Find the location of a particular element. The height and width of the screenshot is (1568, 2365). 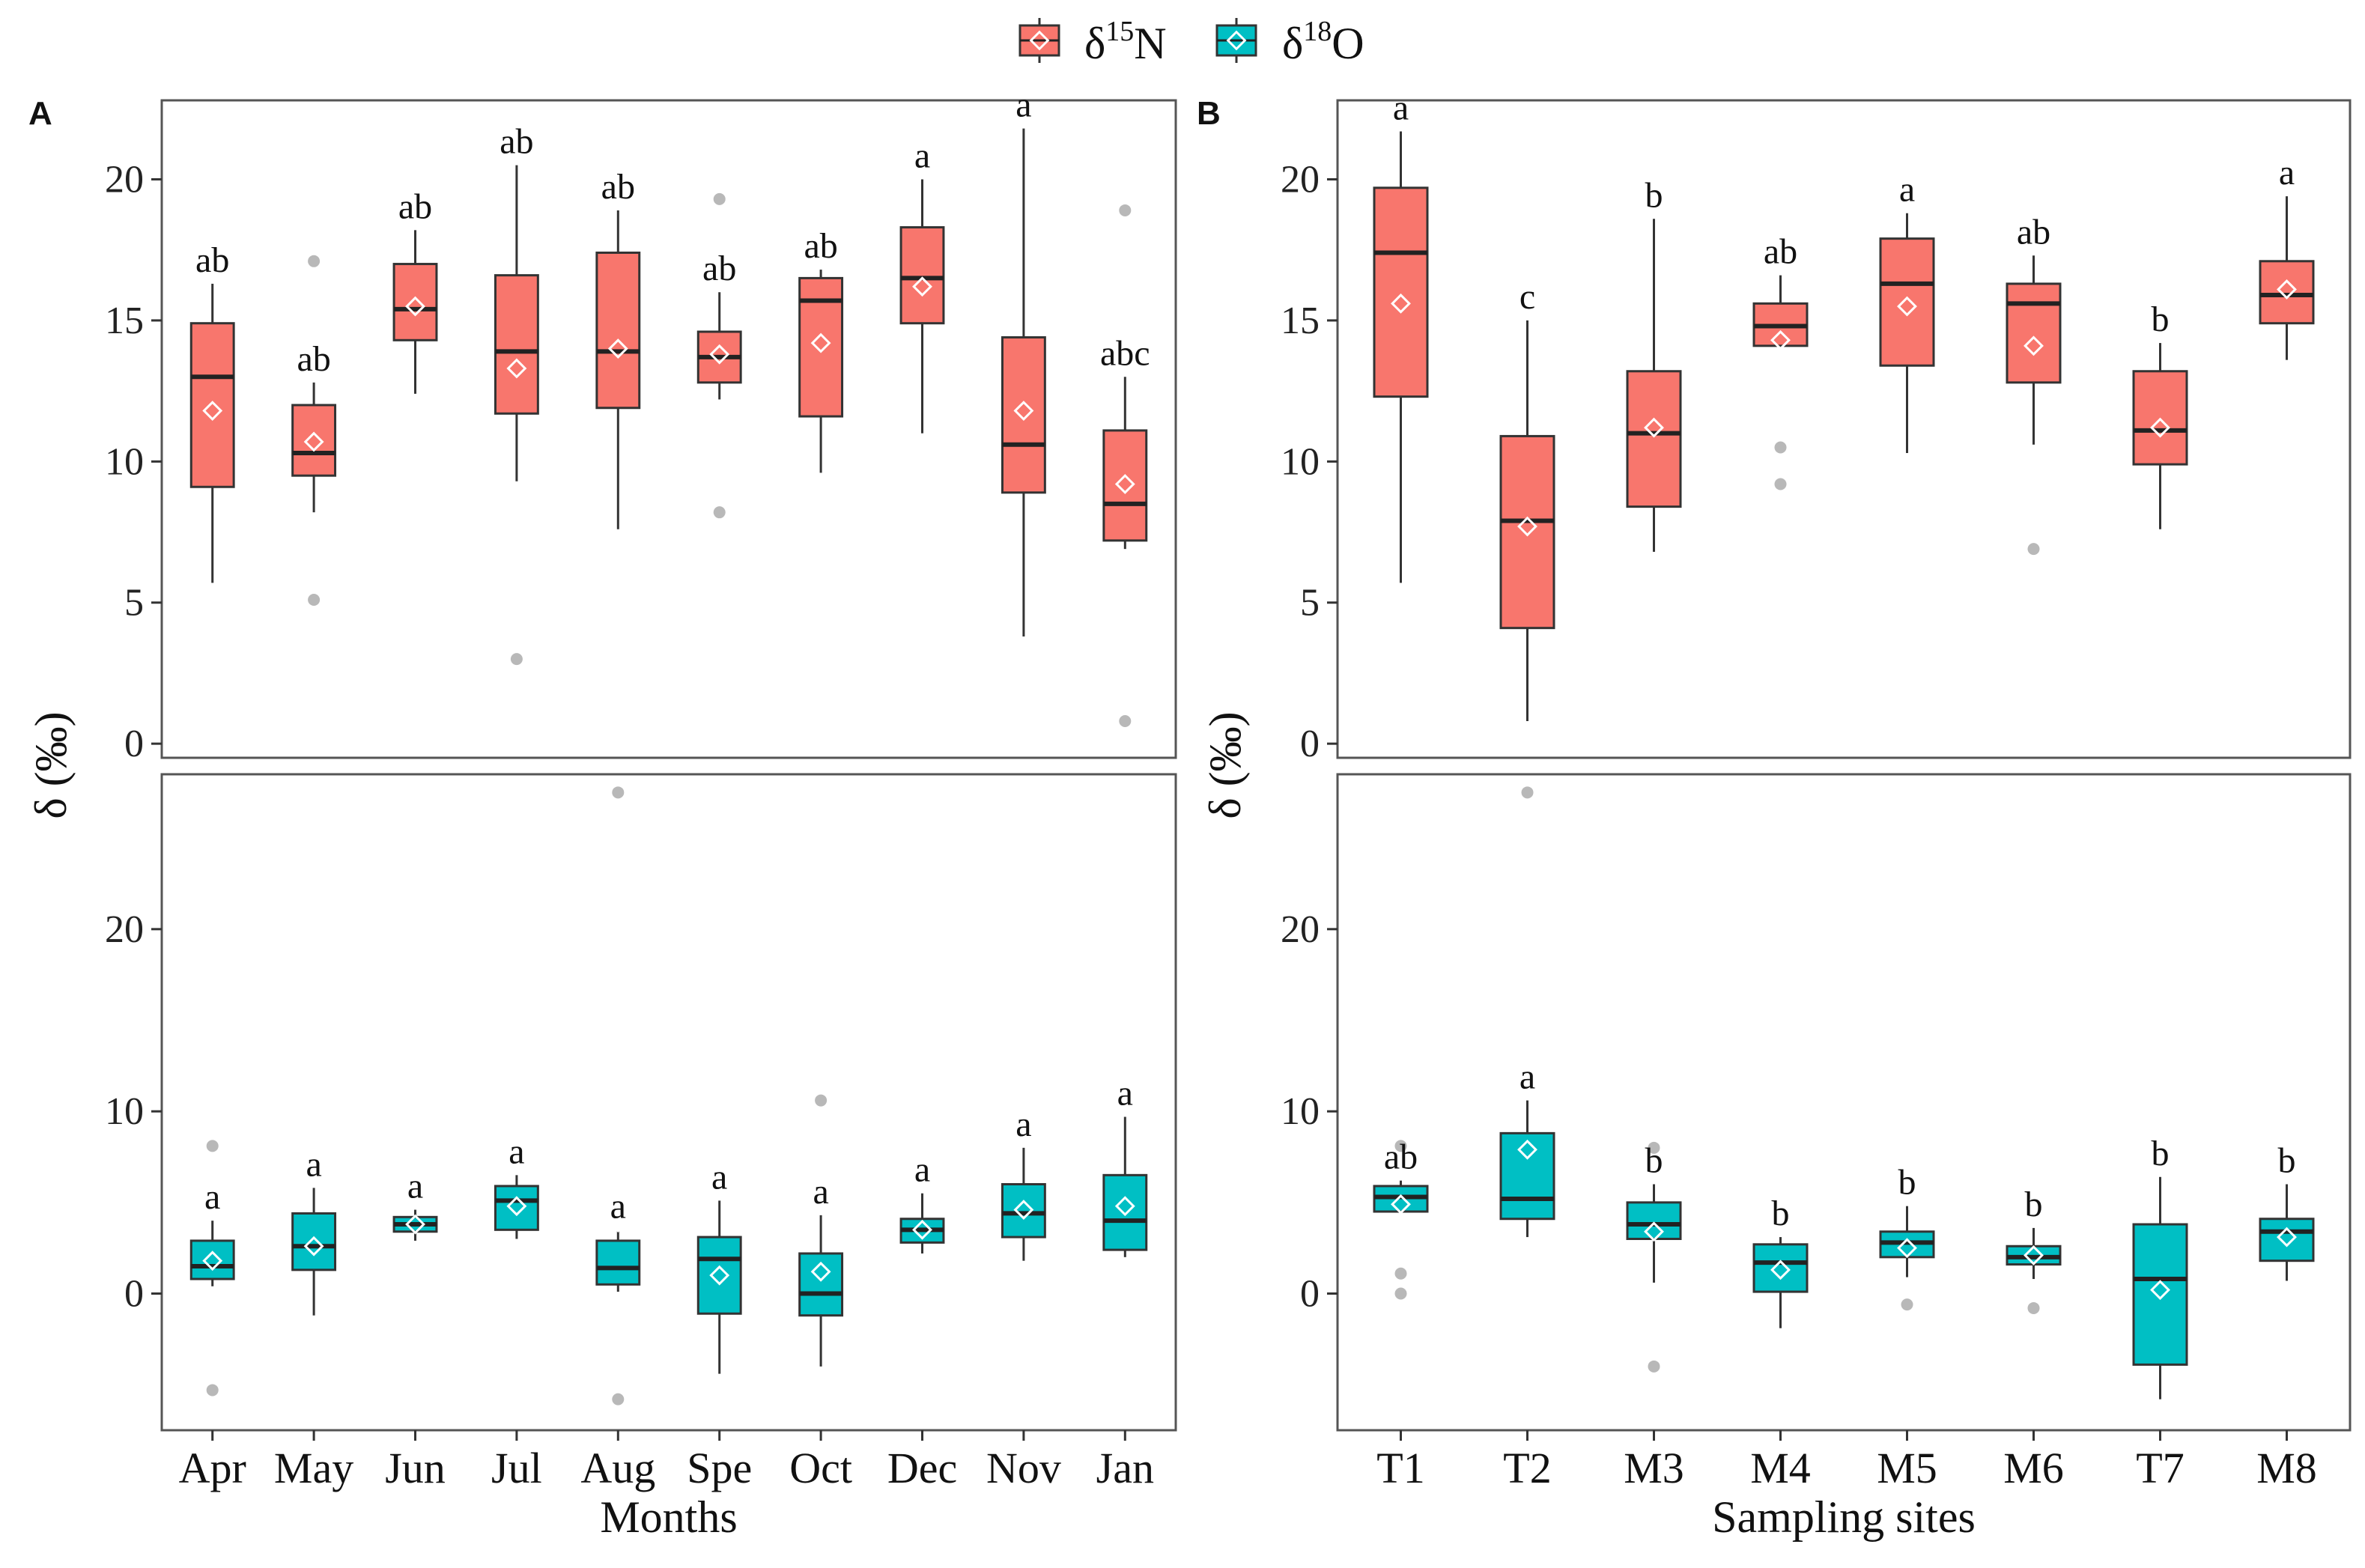

x-tick-label: M6 is located at coordinates (2033, 1468).